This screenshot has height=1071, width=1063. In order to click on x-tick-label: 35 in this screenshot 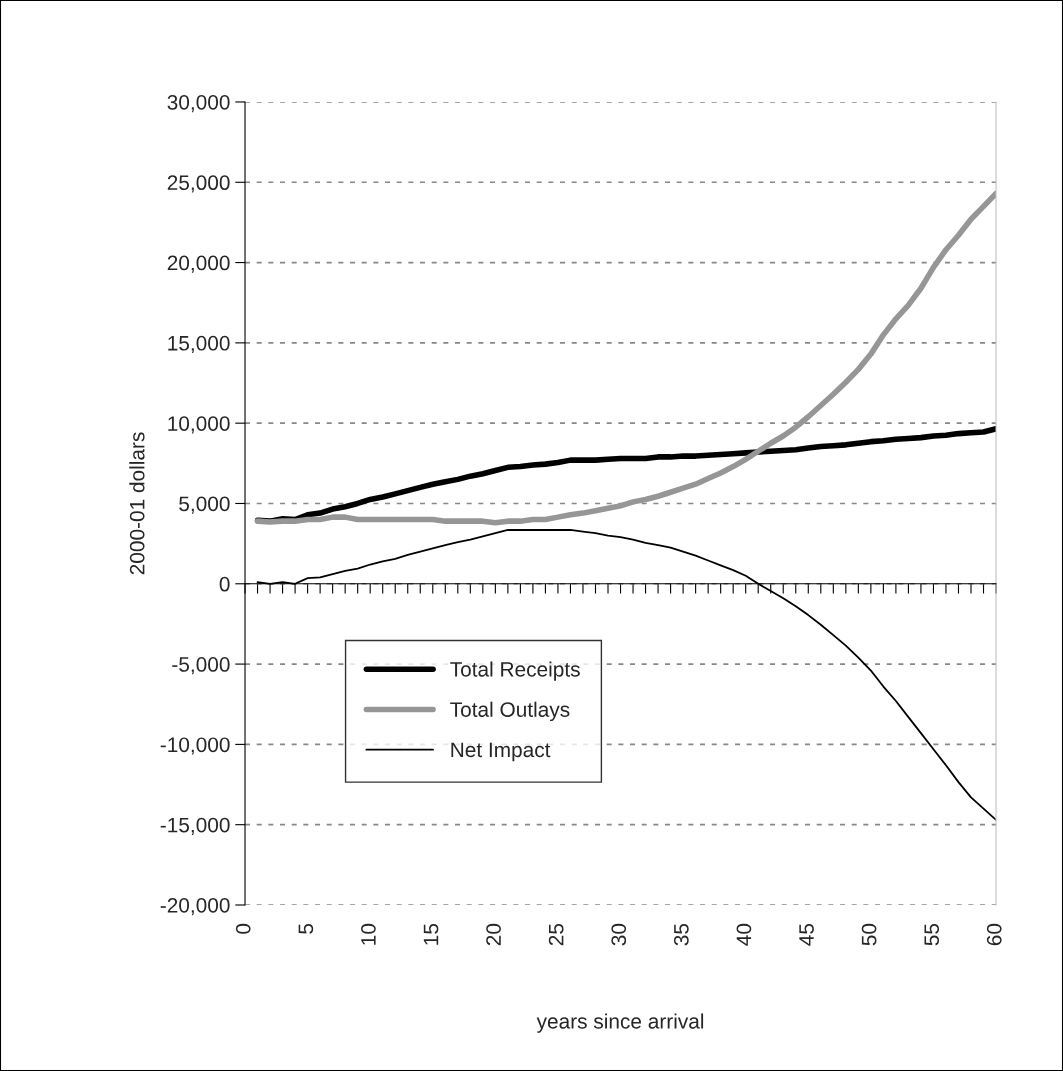, I will do `click(681, 934)`.